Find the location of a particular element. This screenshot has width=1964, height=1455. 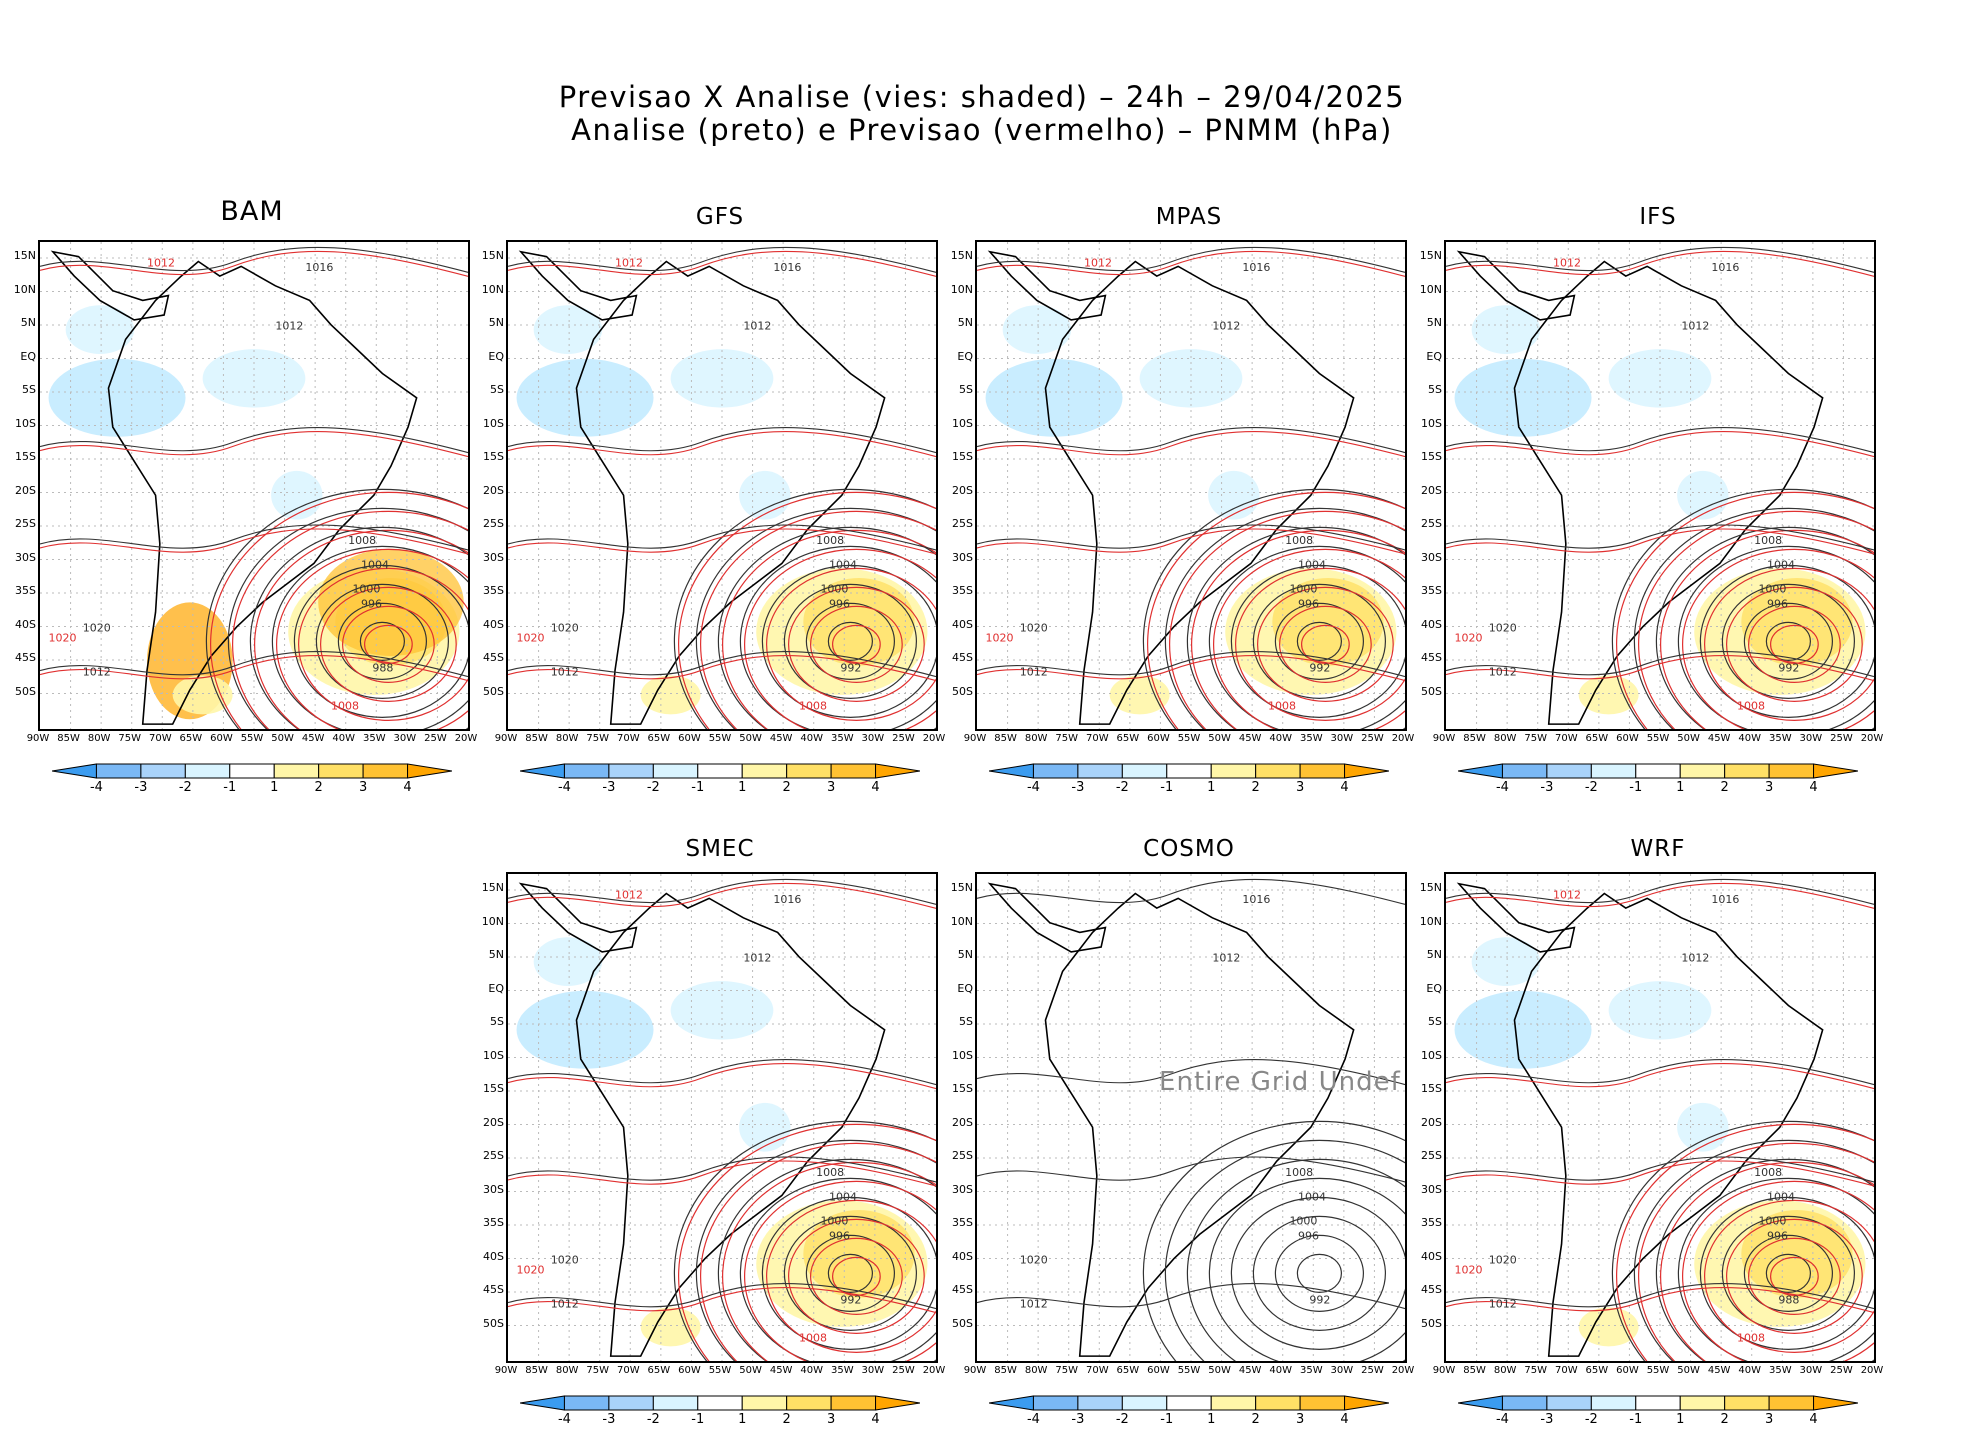

latitude-label: EQ is located at coordinates (28, 356).